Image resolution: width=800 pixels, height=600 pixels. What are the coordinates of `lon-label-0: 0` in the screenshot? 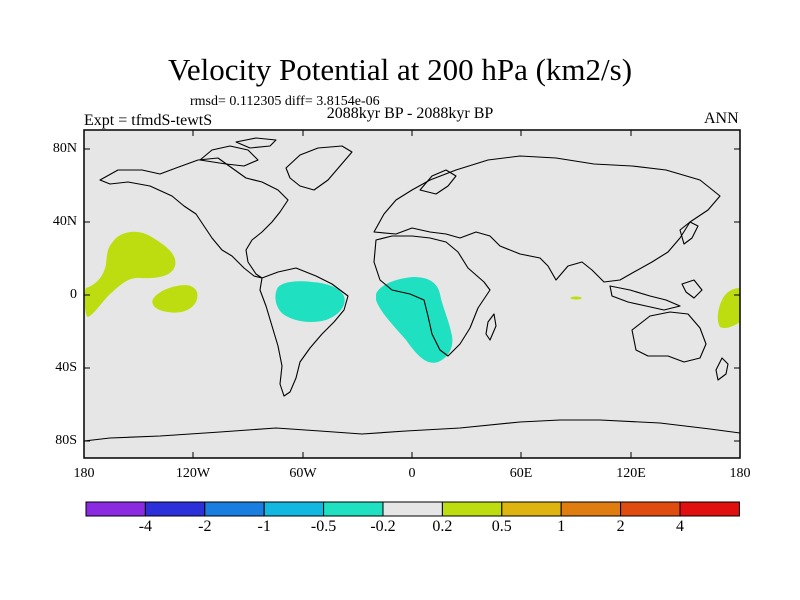 It's located at (412, 473).